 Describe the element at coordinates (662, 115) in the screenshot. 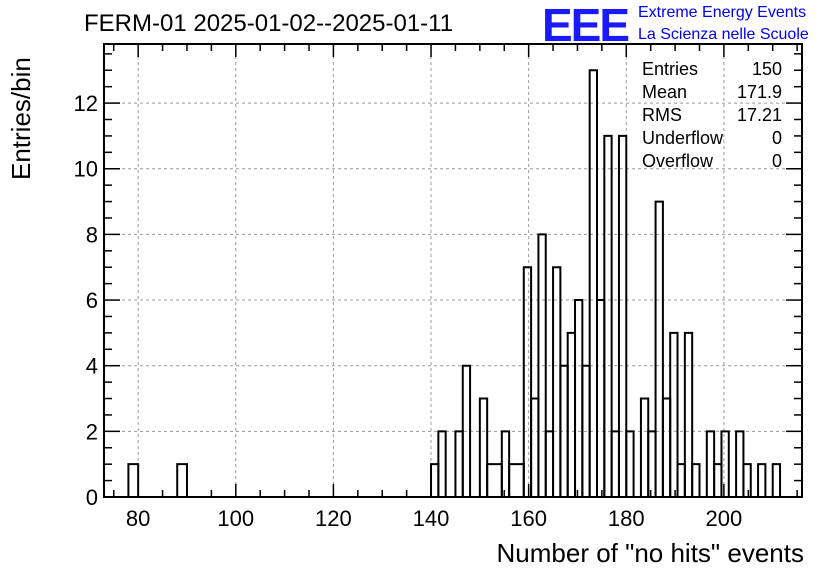

I see `stats-label: RMS` at that location.